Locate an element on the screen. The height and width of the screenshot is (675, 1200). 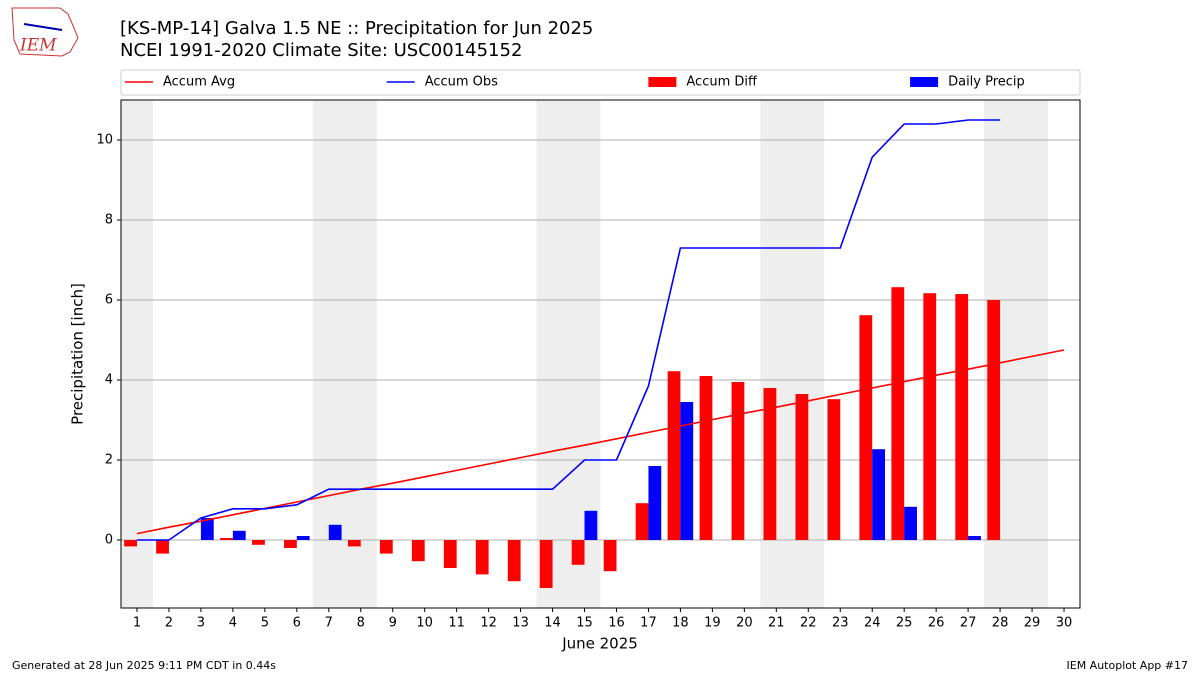
x-tick-label: 8 is located at coordinates (361, 623).